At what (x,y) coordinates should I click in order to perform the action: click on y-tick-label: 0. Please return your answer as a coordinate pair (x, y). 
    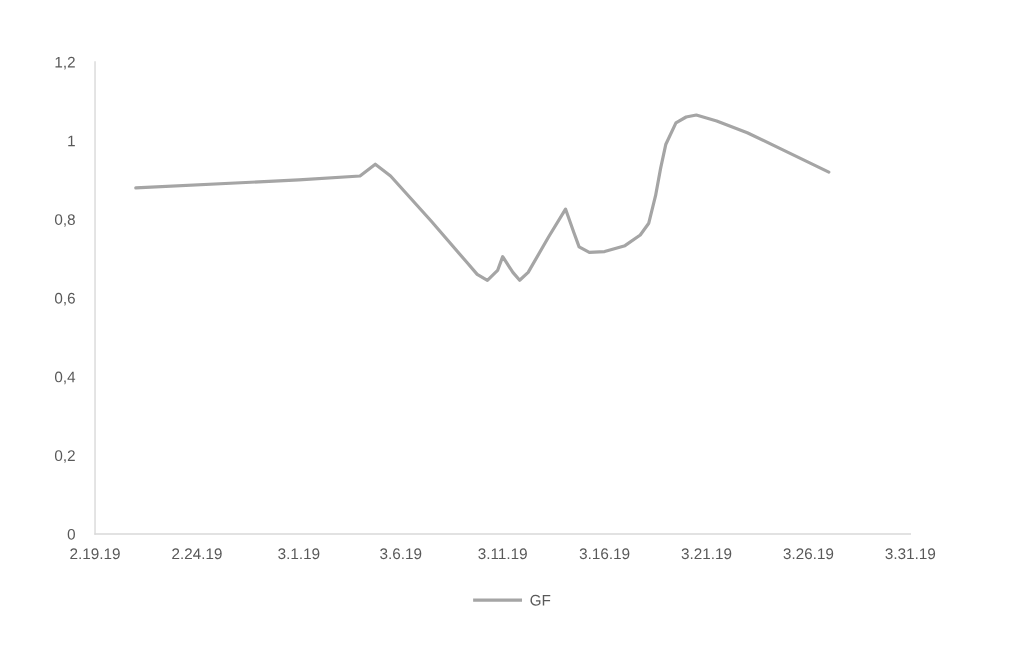
    Looking at the image, I should click on (71, 534).